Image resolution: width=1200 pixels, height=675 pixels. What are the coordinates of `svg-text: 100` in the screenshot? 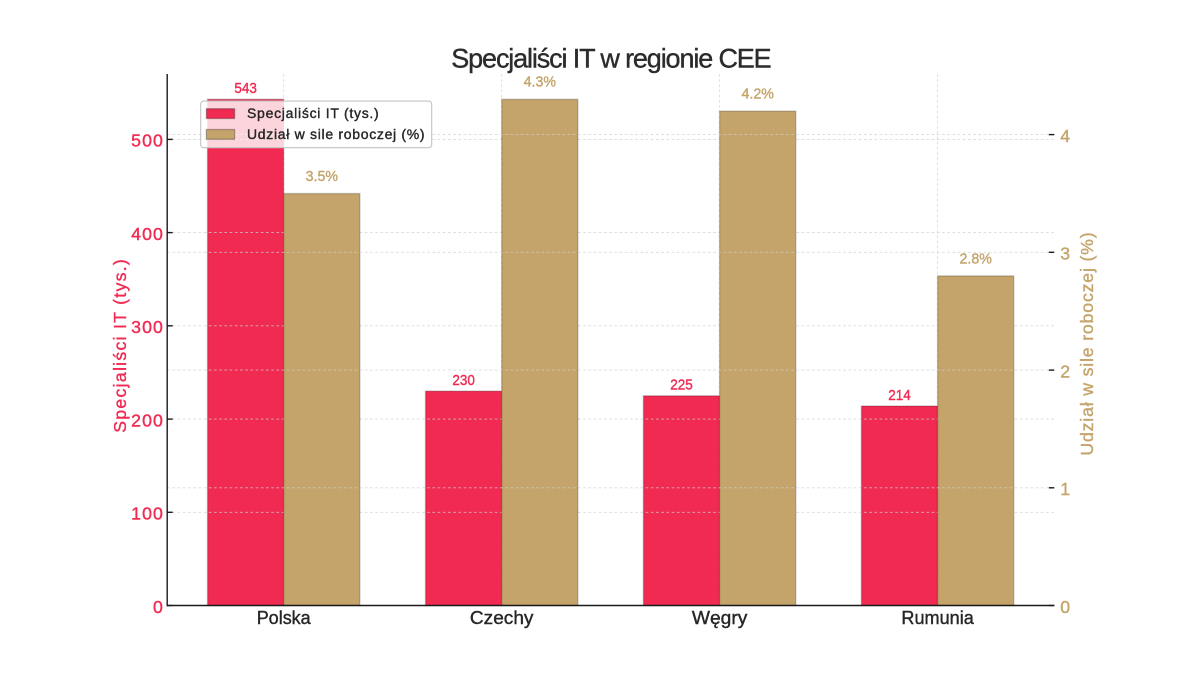 It's located at (147, 514).